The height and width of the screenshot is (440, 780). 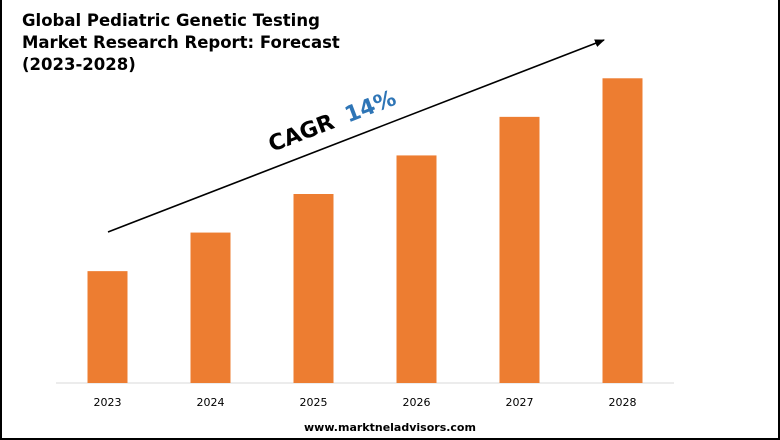 I want to click on x-tick-label-2027: 2027, so click(x=520, y=402).